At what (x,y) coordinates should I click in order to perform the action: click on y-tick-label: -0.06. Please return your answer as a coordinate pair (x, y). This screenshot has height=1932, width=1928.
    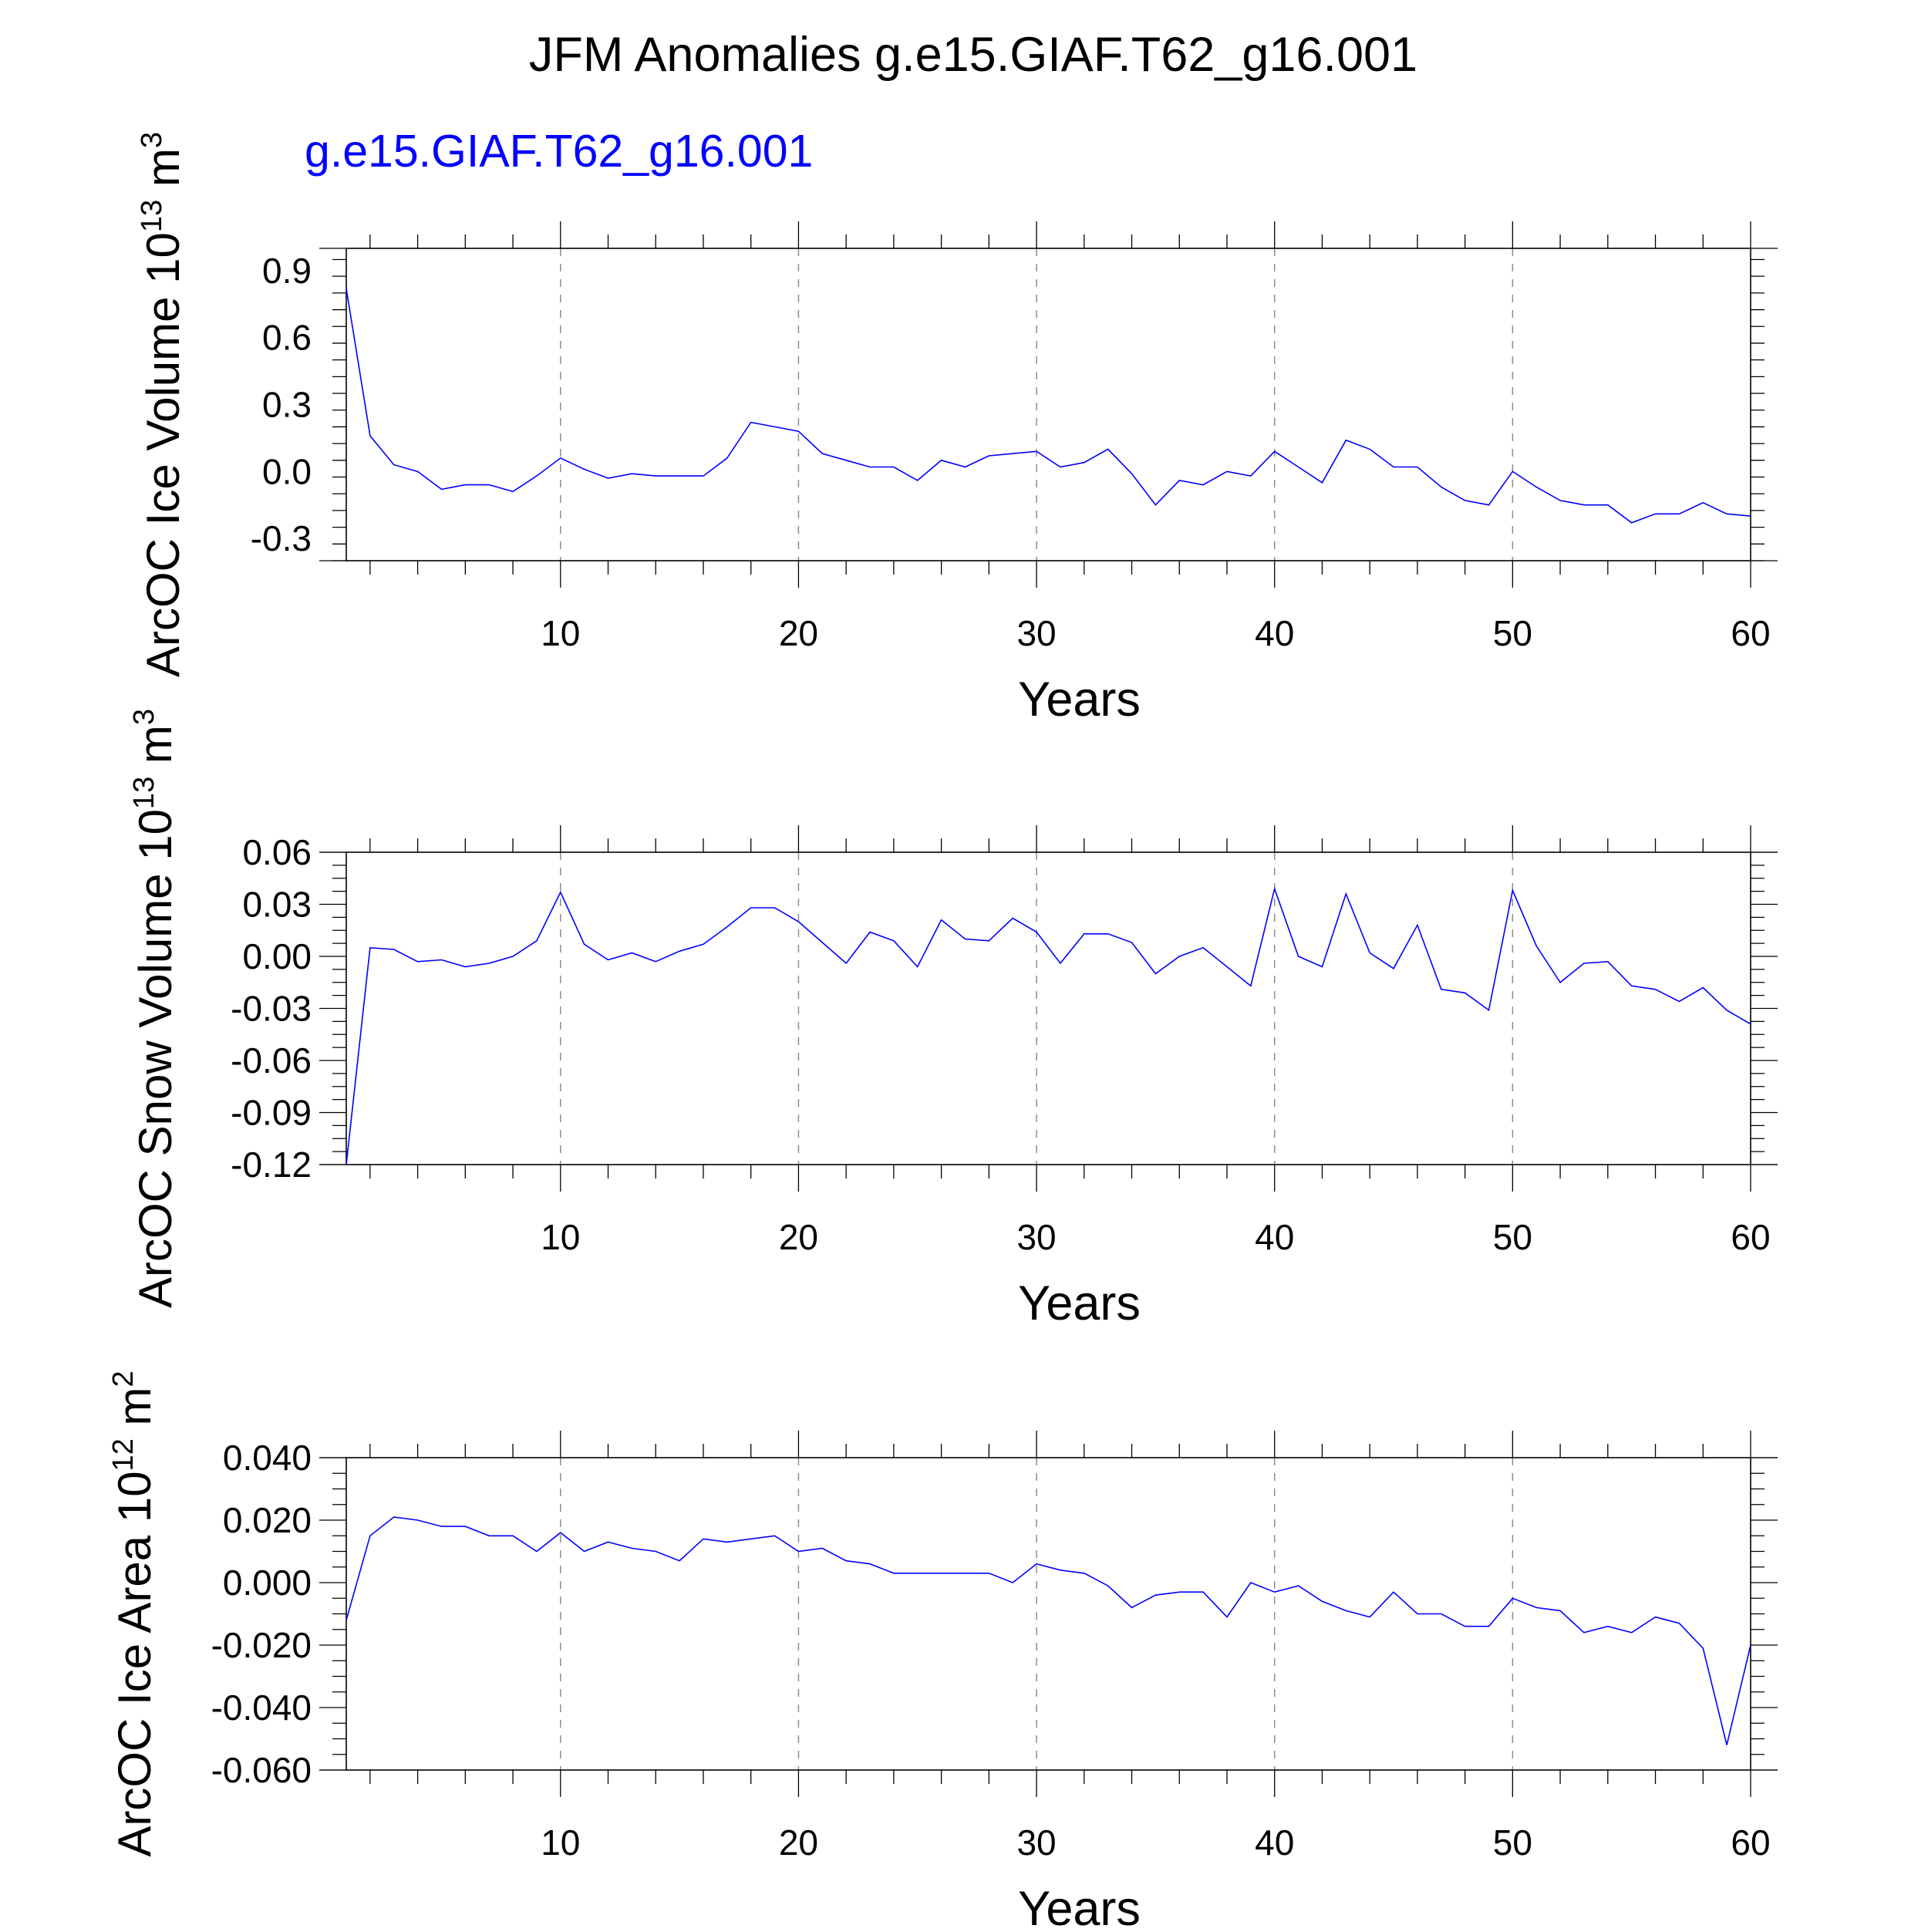
    Looking at the image, I should click on (271, 1060).